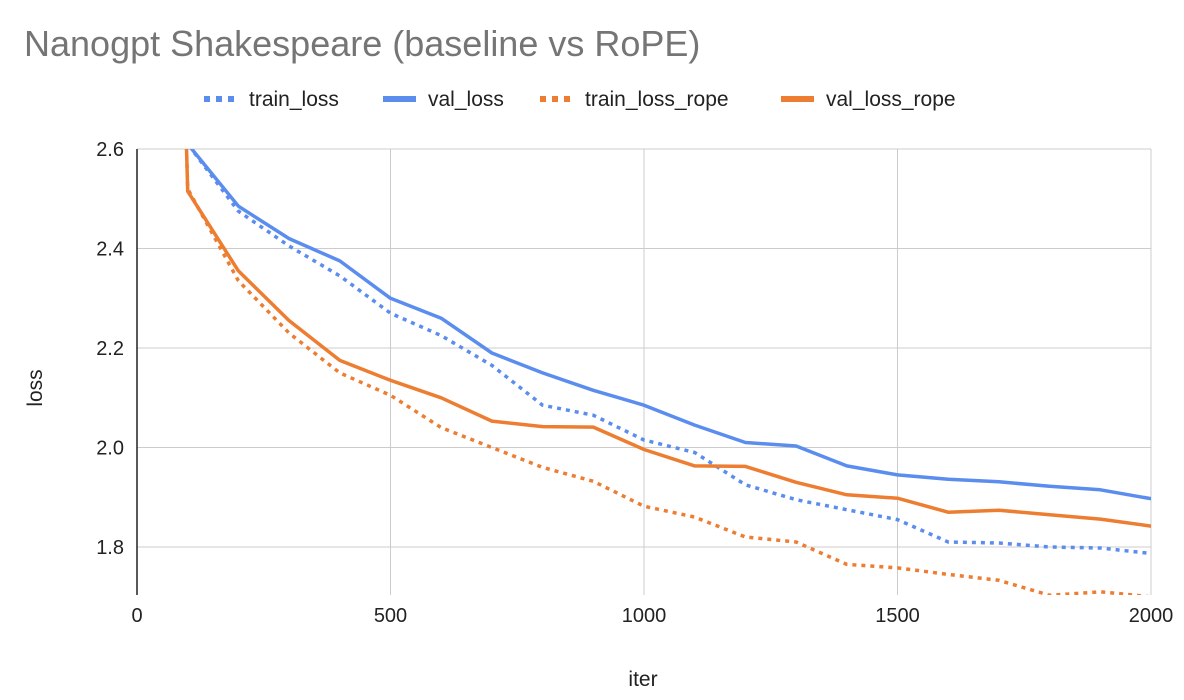 This screenshot has width=1184, height=700. What do you see at coordinates (1151, 616) in the screenshot?
I see `x-tick-label: 2000` at bounding box center [1151, 616].